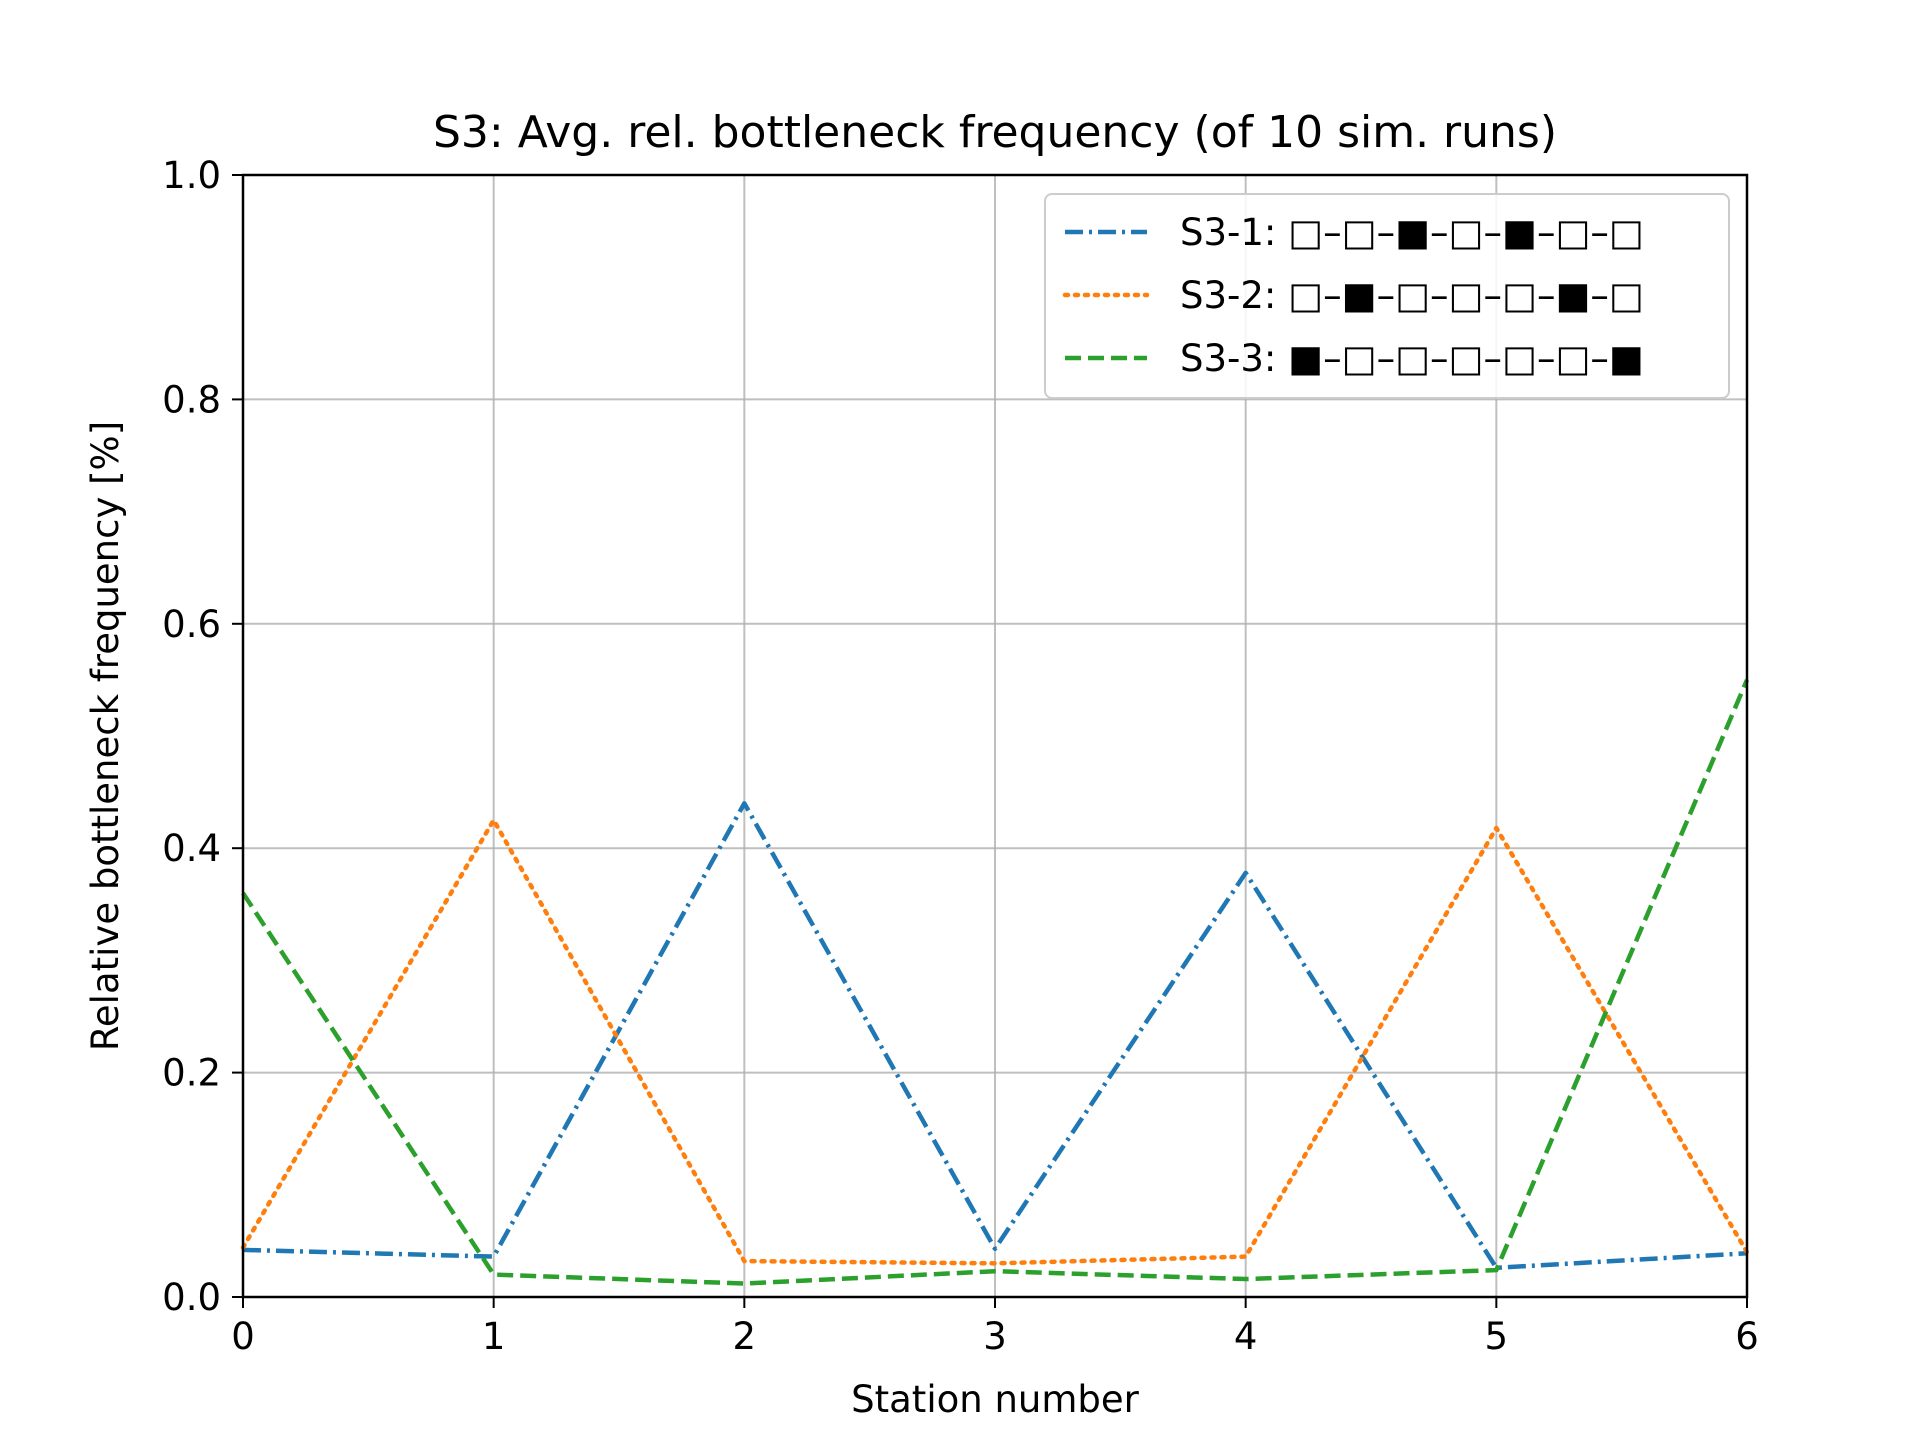 The width and height of the screenshot is (1920, 1440). Describe the element at coordinates (1747, 1336) in the screenshot. I see `x-tick-label: 6` at that location.